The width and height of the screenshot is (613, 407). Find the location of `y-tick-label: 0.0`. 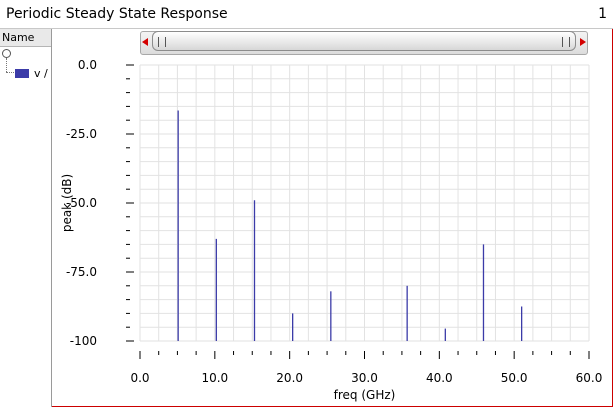

y-tick-label: 0.0 is located at coordinates (87, 65).